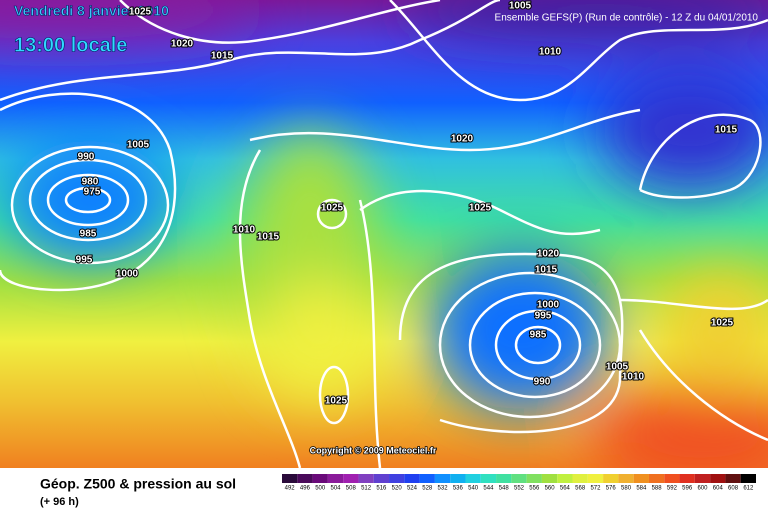 This screenshot has width=768, height=517. Describe the element at coordinates (580, 489) in the screenshot. I see `legend-label: 568` at that location.